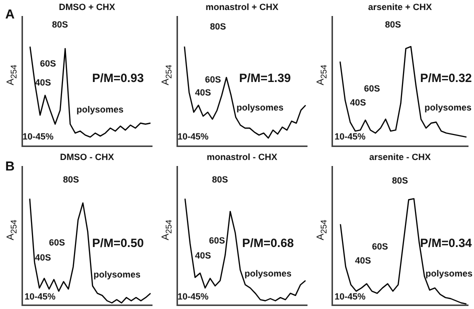 The height and width of the screenshot is (309, 474). I want to click on text: B, so click(10, 166).